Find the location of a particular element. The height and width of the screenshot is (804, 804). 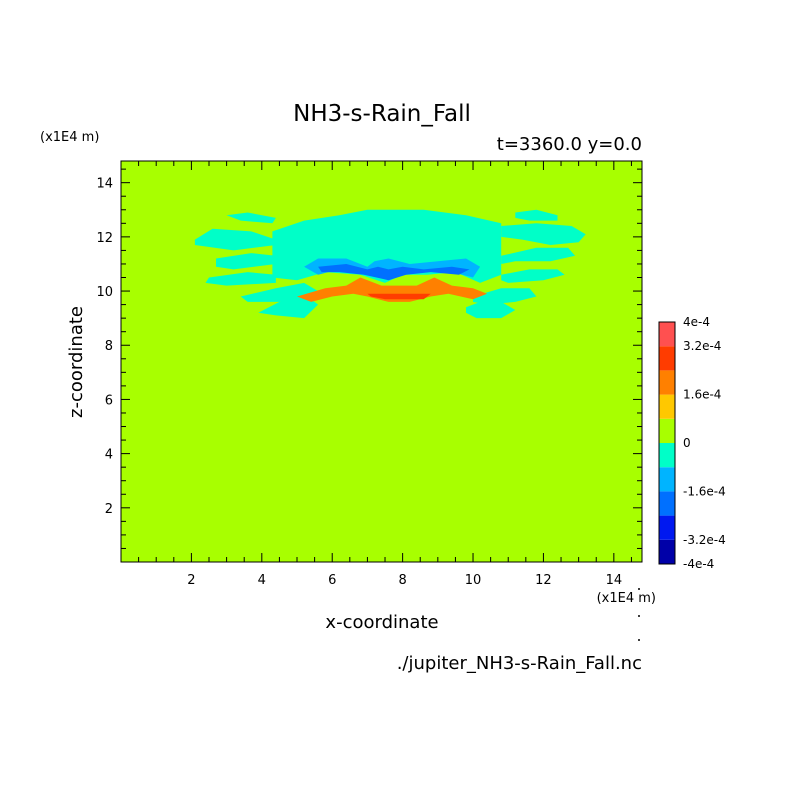

x-tick-label: 10 is located at coordinates (473, 580).